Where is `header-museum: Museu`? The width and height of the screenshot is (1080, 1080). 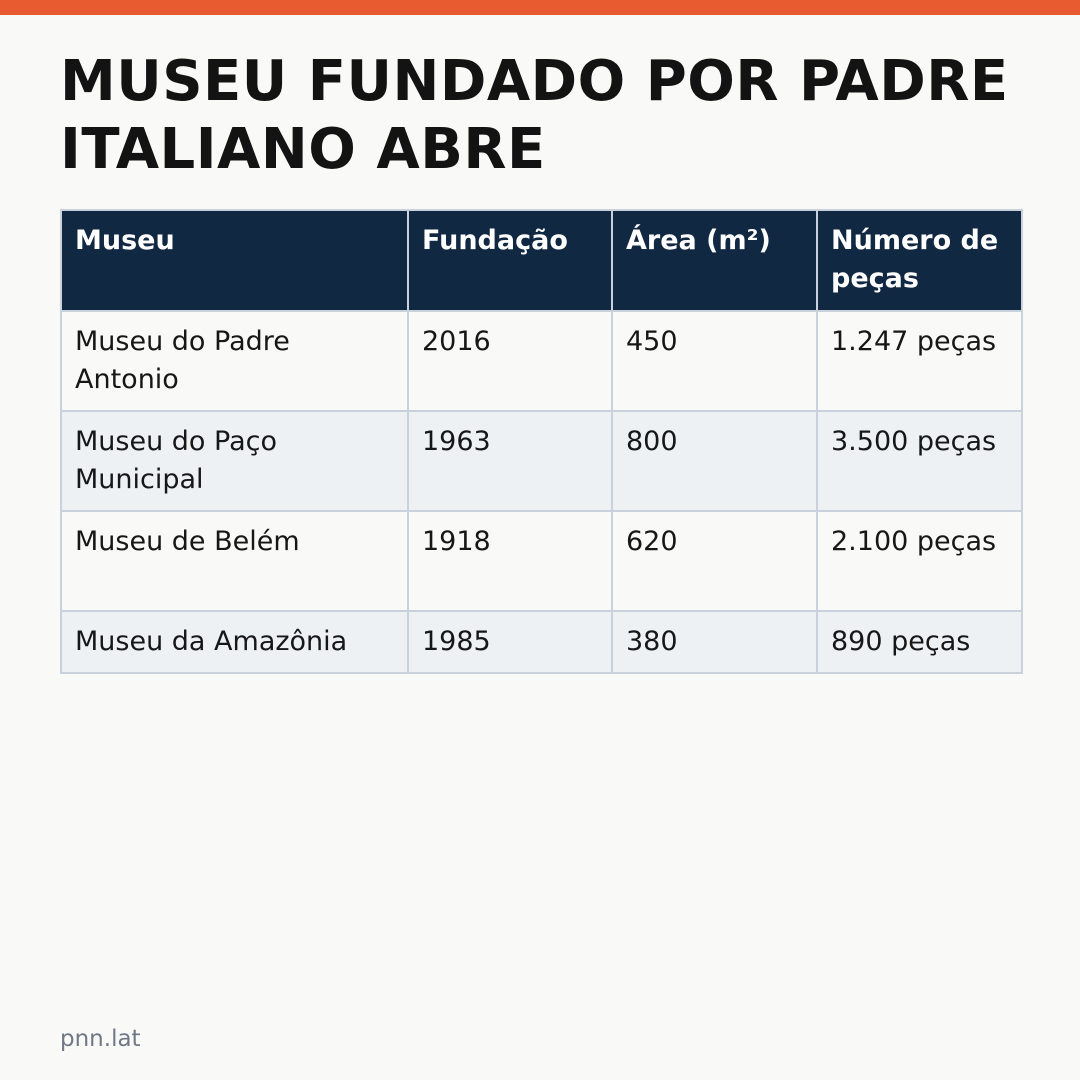 header-museum: Museu is located at coordinates (234, 260).